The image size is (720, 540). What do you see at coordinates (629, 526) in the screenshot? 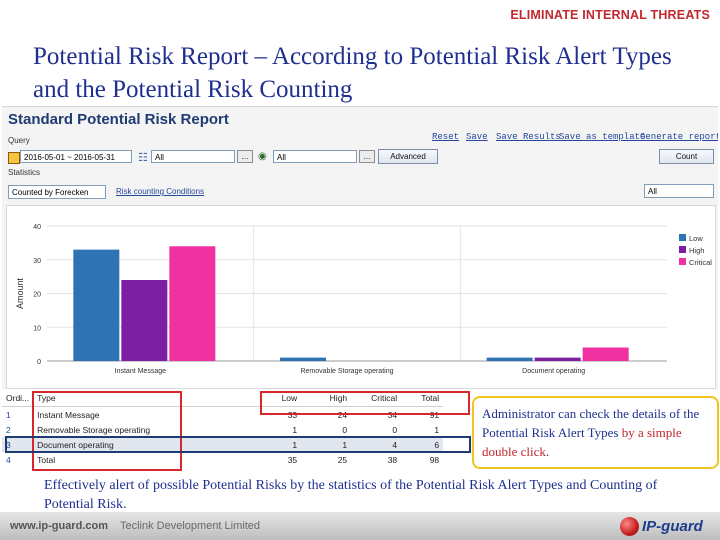
I see `logo-ball-icon` at bounding box center [629, 526].